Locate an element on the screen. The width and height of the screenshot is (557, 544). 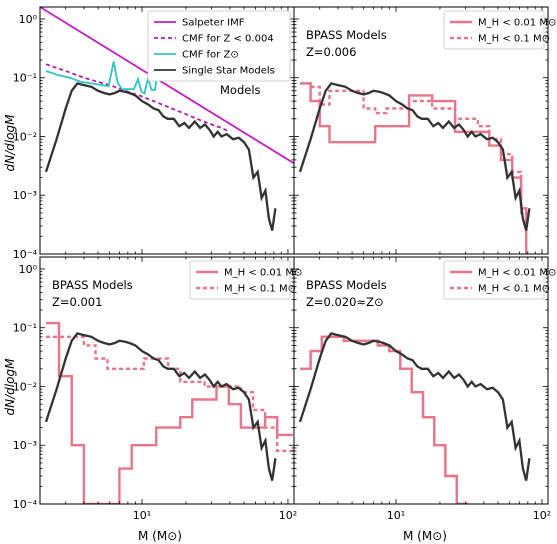
panel-annotation-top-left: Models is located at coordinates (240, 90).